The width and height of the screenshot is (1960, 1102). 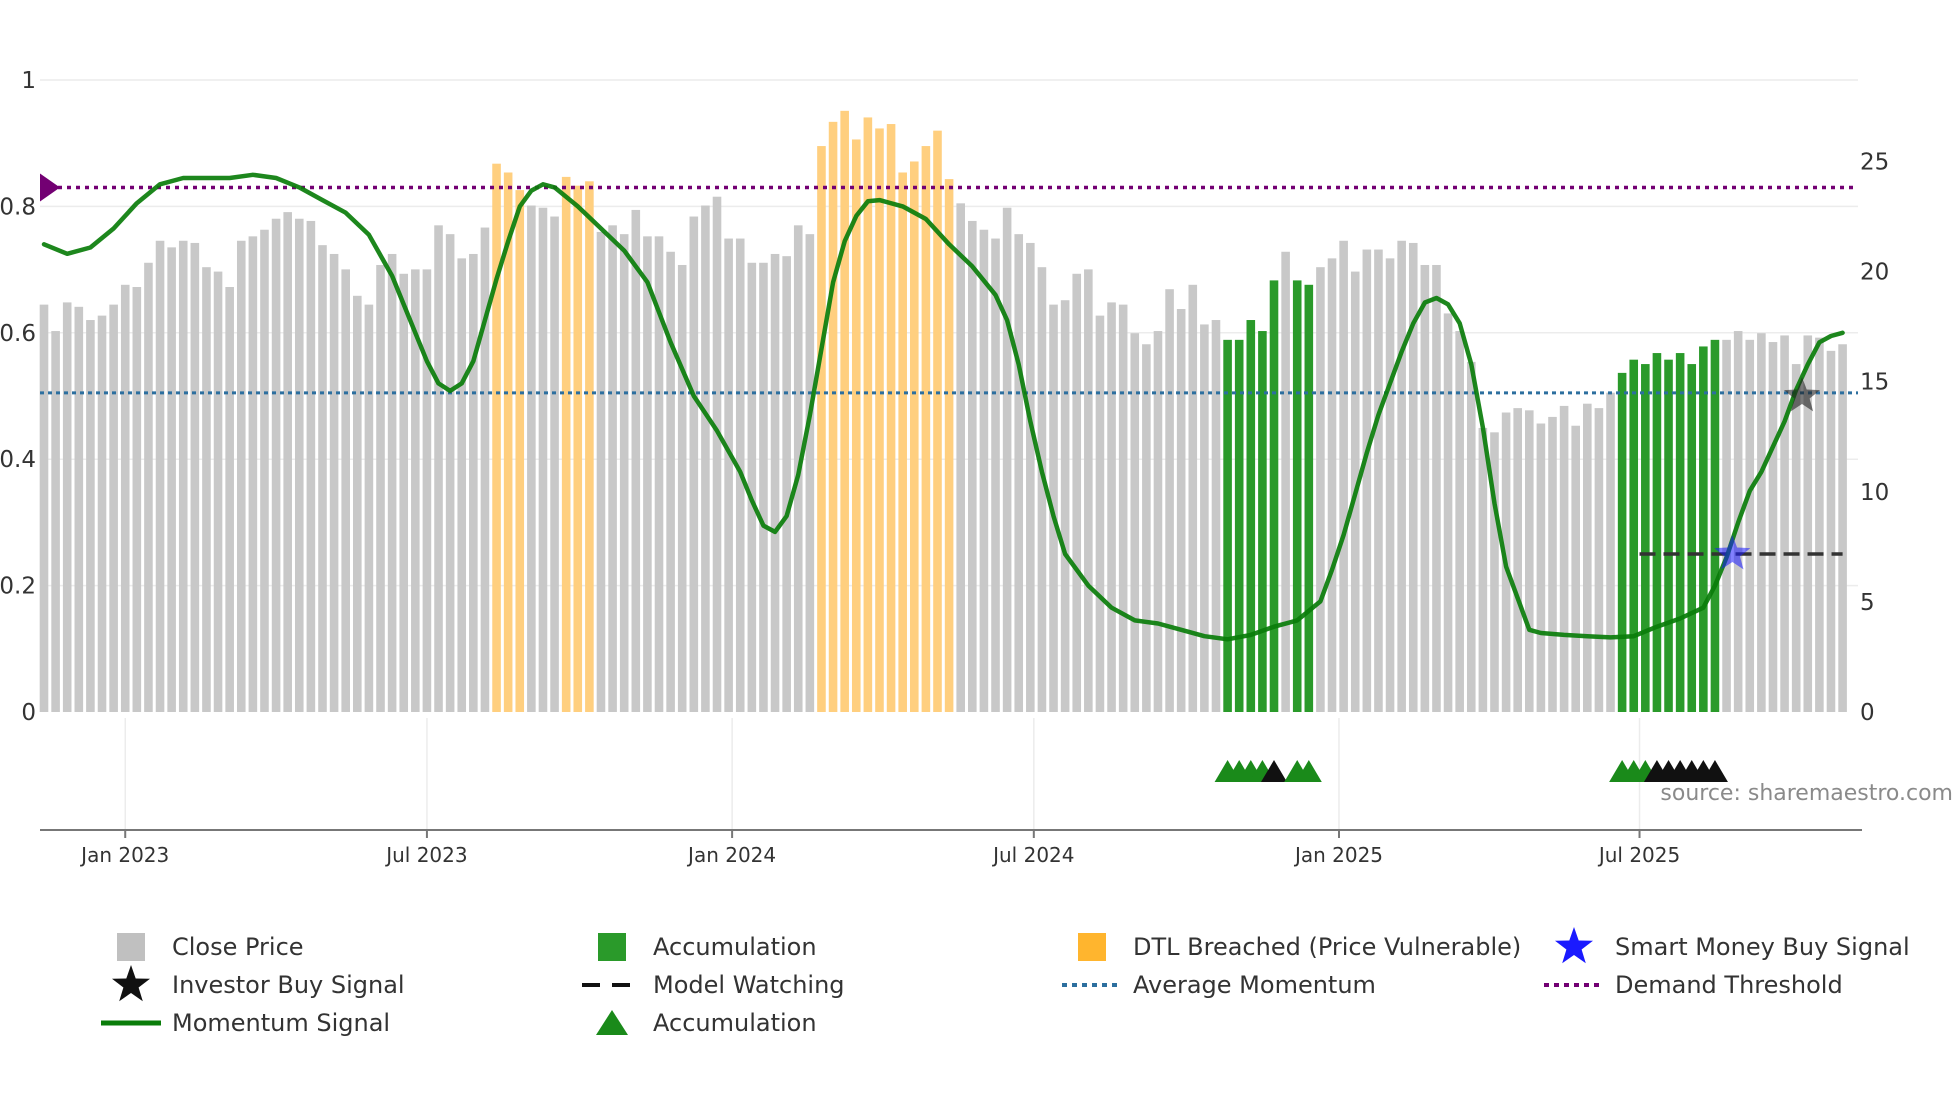 I want to click on legend-label: Momentum Signal, so click(x=281, y=1023).